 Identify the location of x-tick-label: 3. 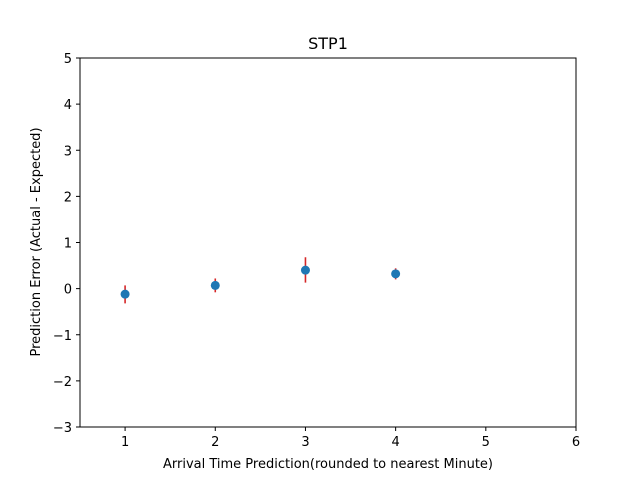
(305, 442).